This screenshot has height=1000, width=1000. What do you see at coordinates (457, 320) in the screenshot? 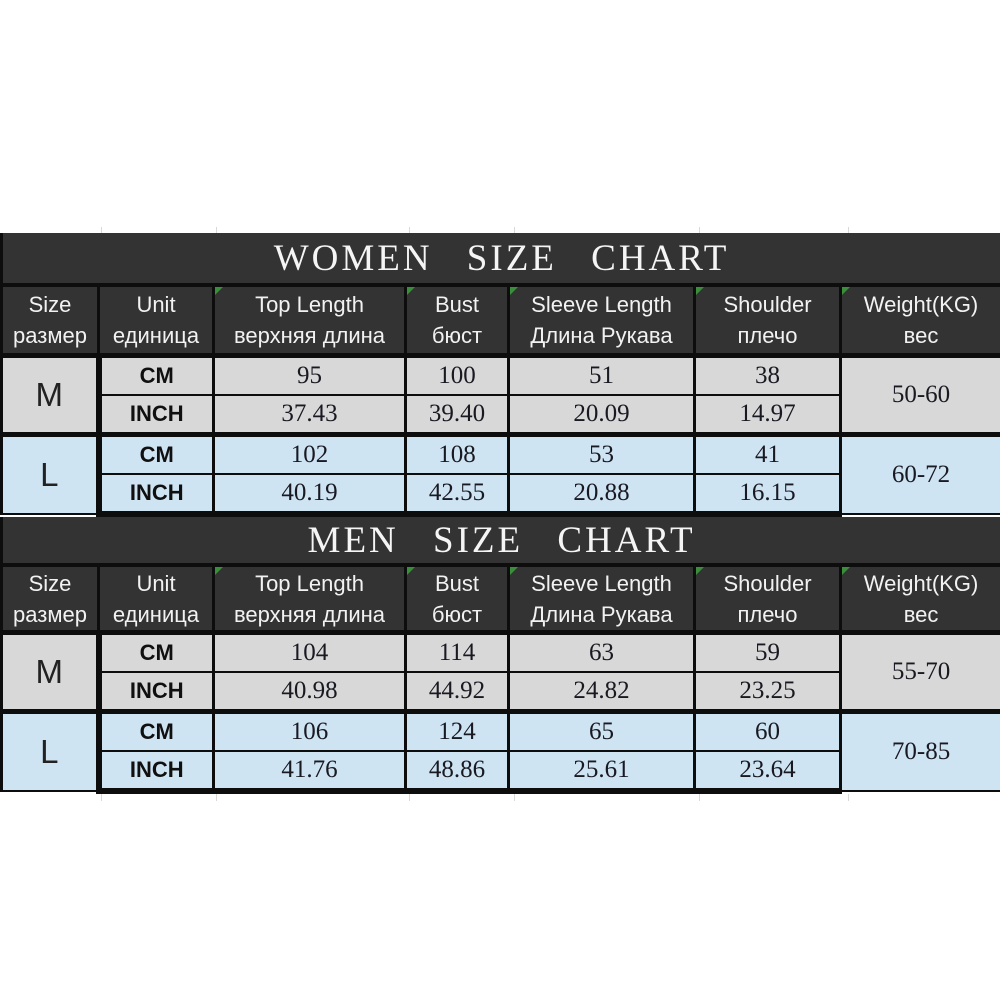
I see `col-header-bust: Bust бюст` at bounding box center [457, 320].